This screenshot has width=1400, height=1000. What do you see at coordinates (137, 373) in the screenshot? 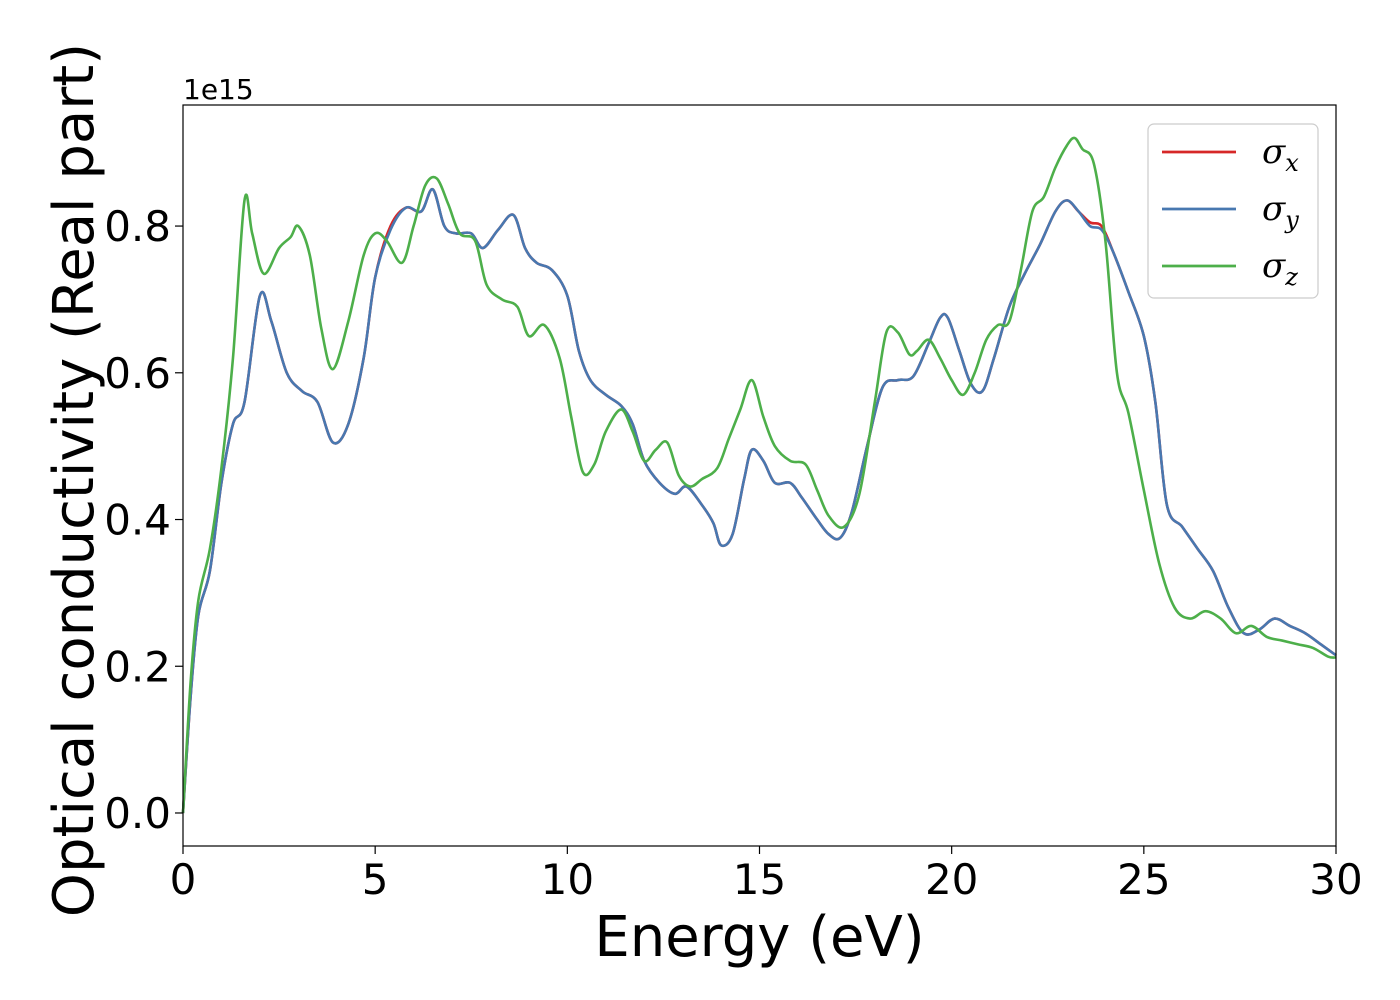
I see `y-tick-label: 0.6` at bounding box center [137, 373].